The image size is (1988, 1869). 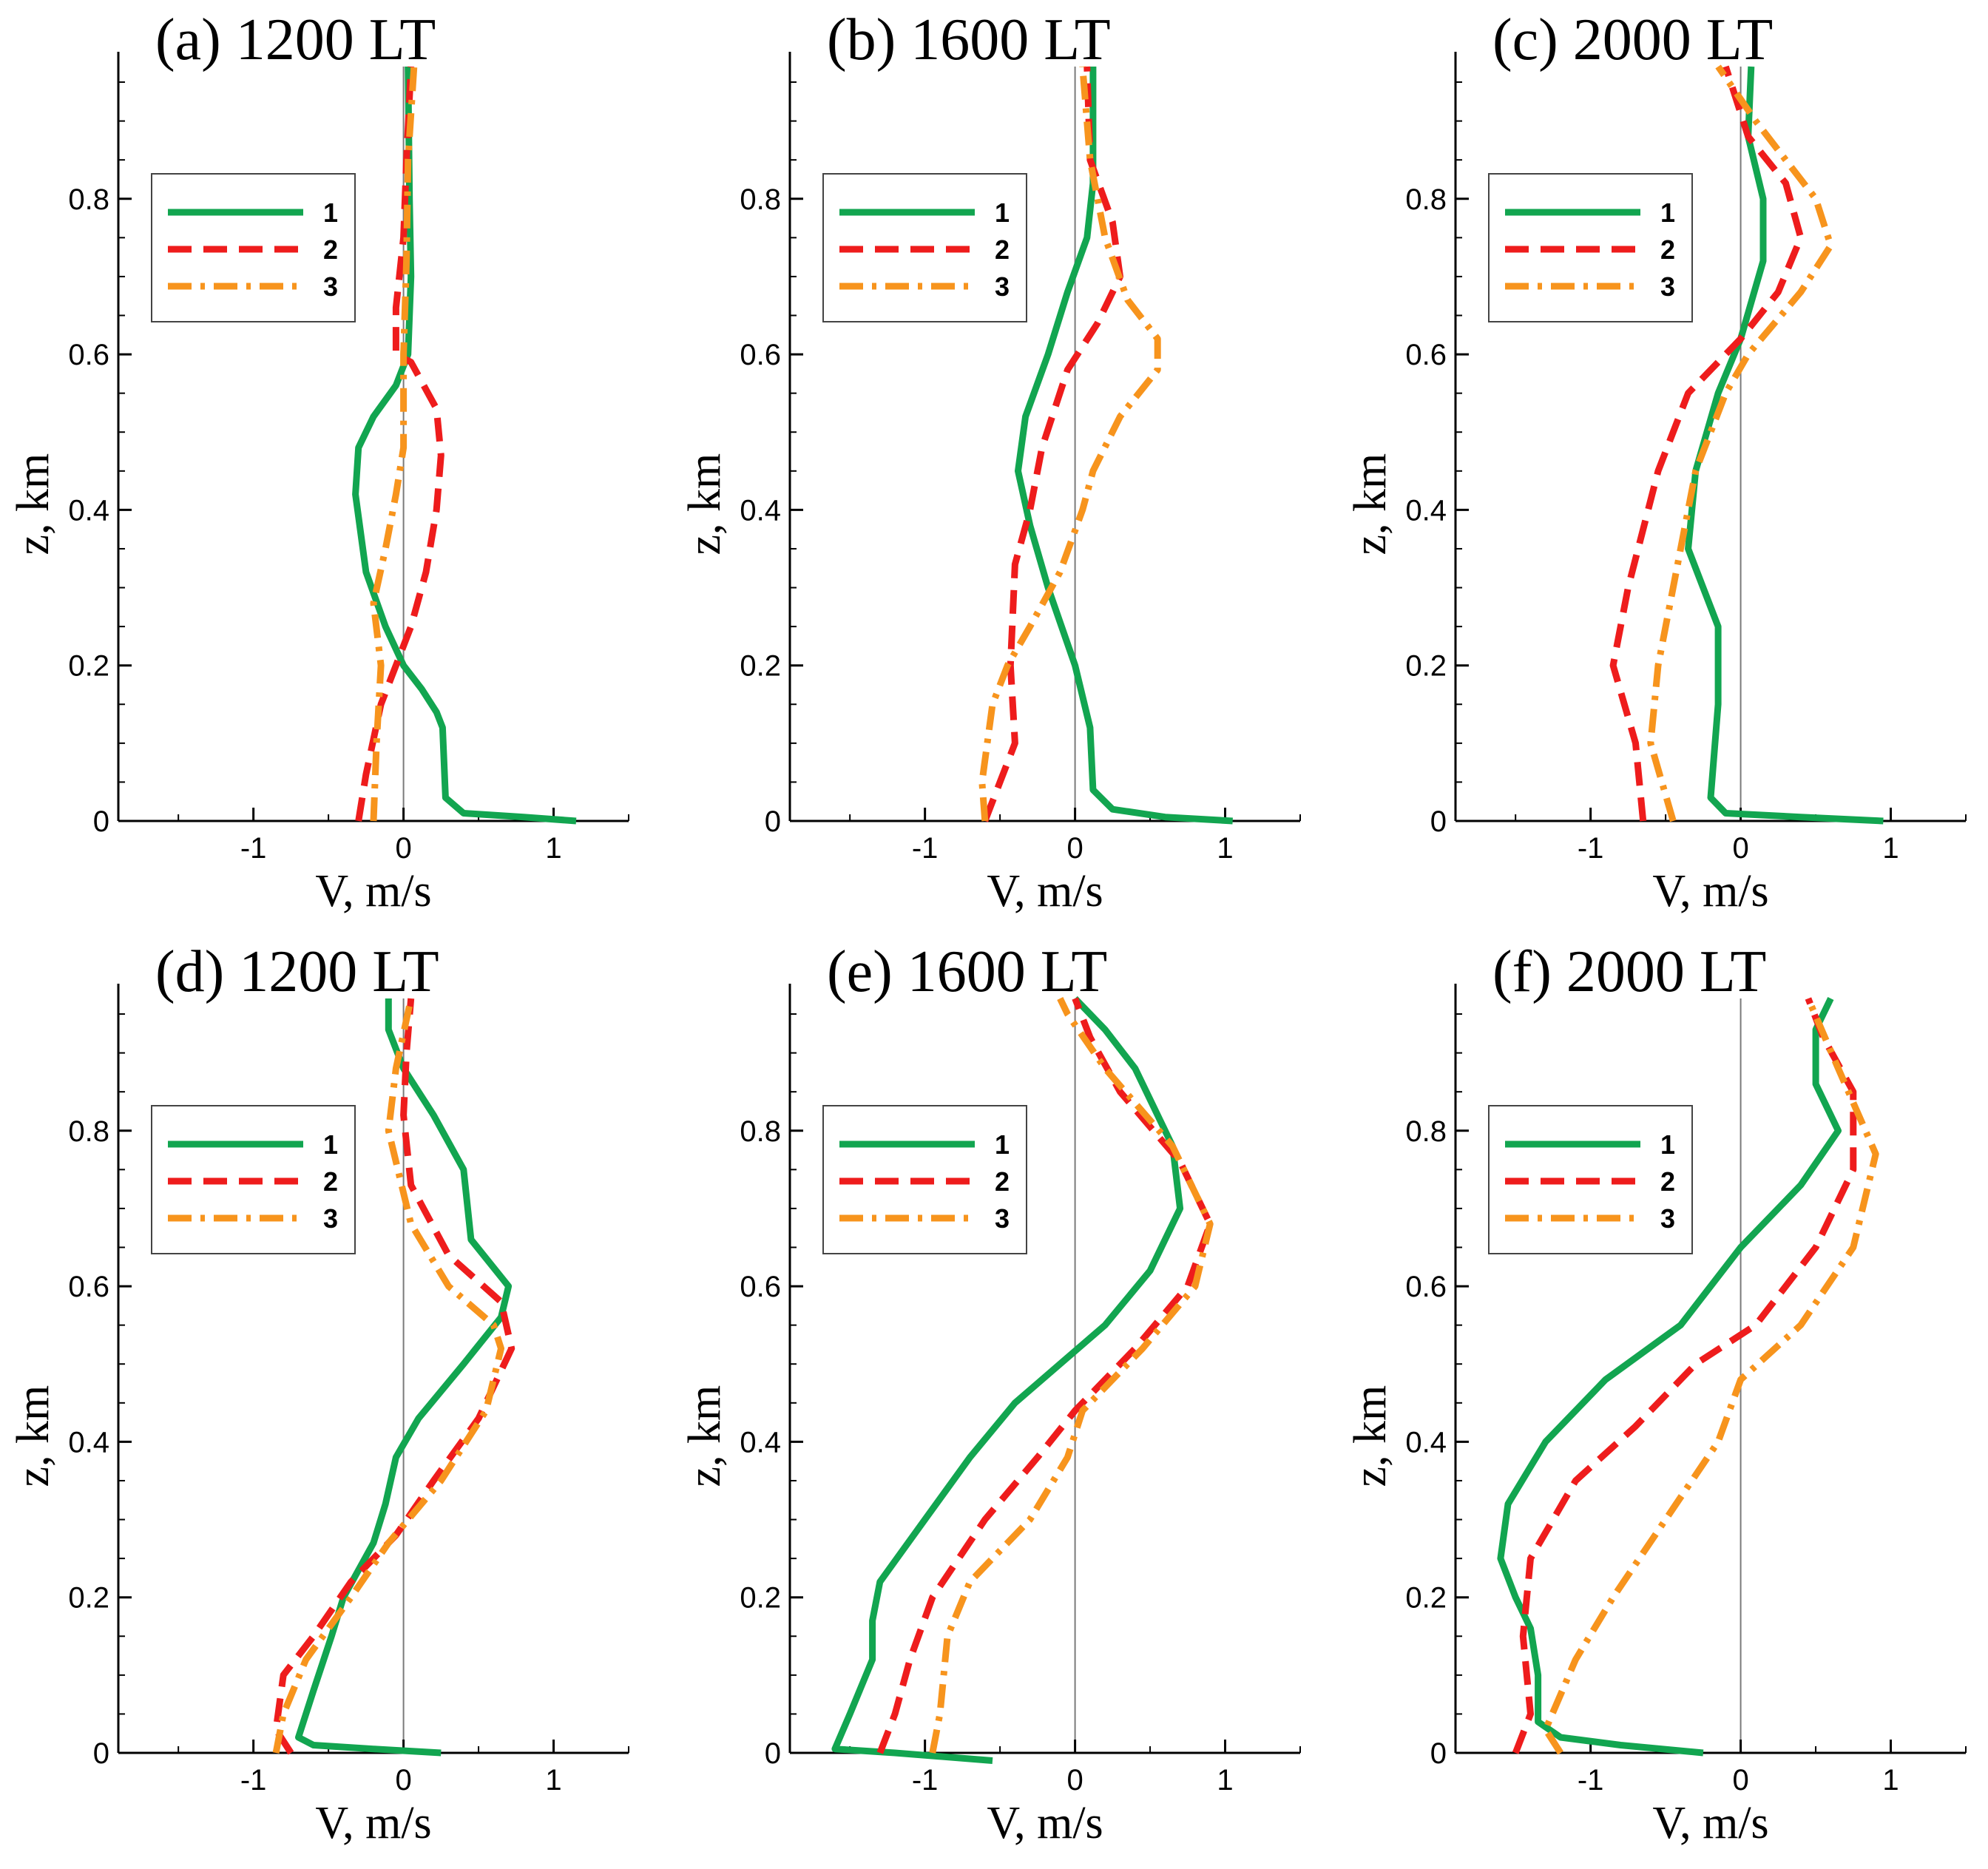 I want to click on panel-2-legend-label-1: 1, so click(x=1002, y=213).